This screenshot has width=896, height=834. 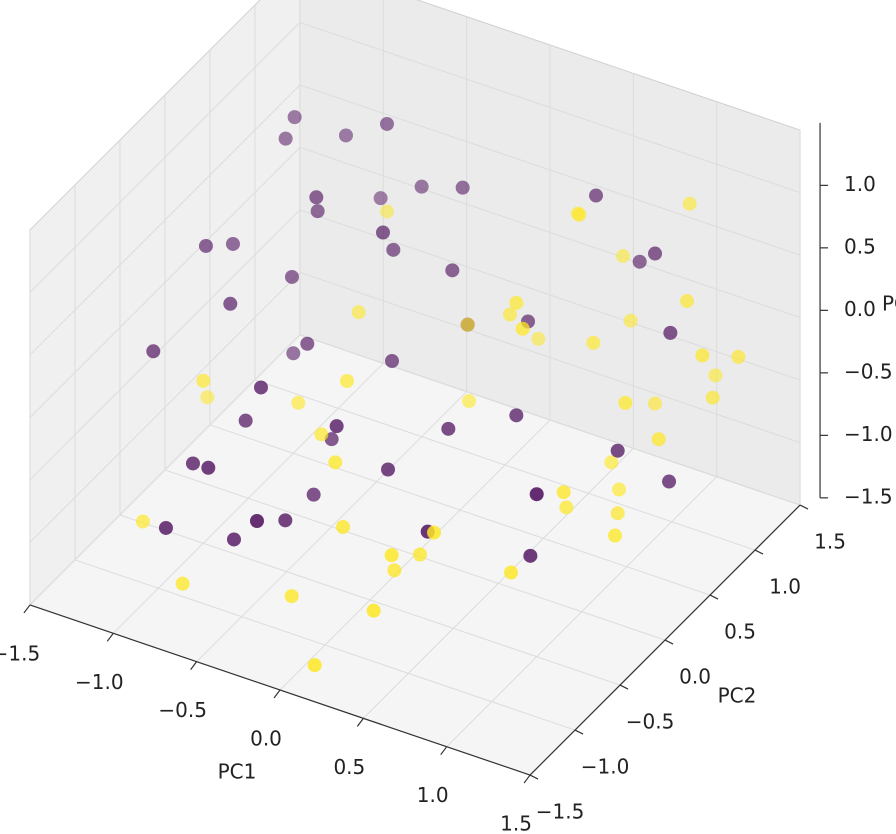 I want to click on z-tick-label: 1.0, so click(x=860, y=184).